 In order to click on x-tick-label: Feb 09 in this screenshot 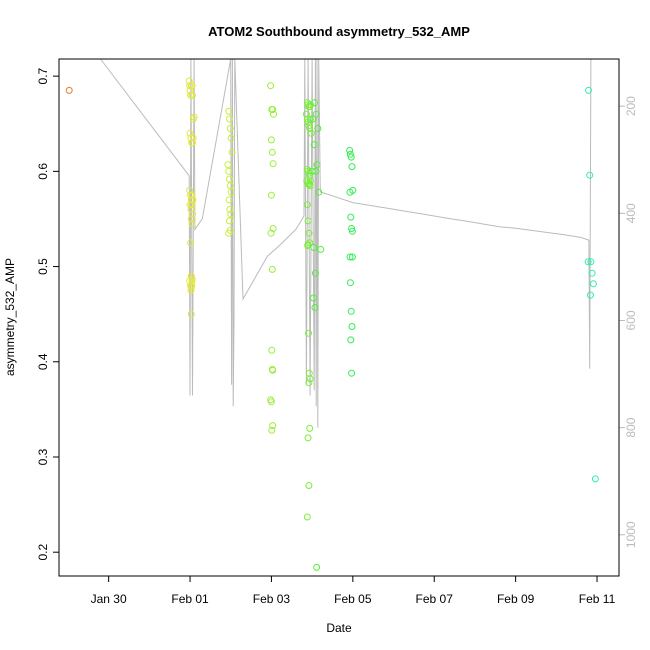, I will do `click(516, 599)`.